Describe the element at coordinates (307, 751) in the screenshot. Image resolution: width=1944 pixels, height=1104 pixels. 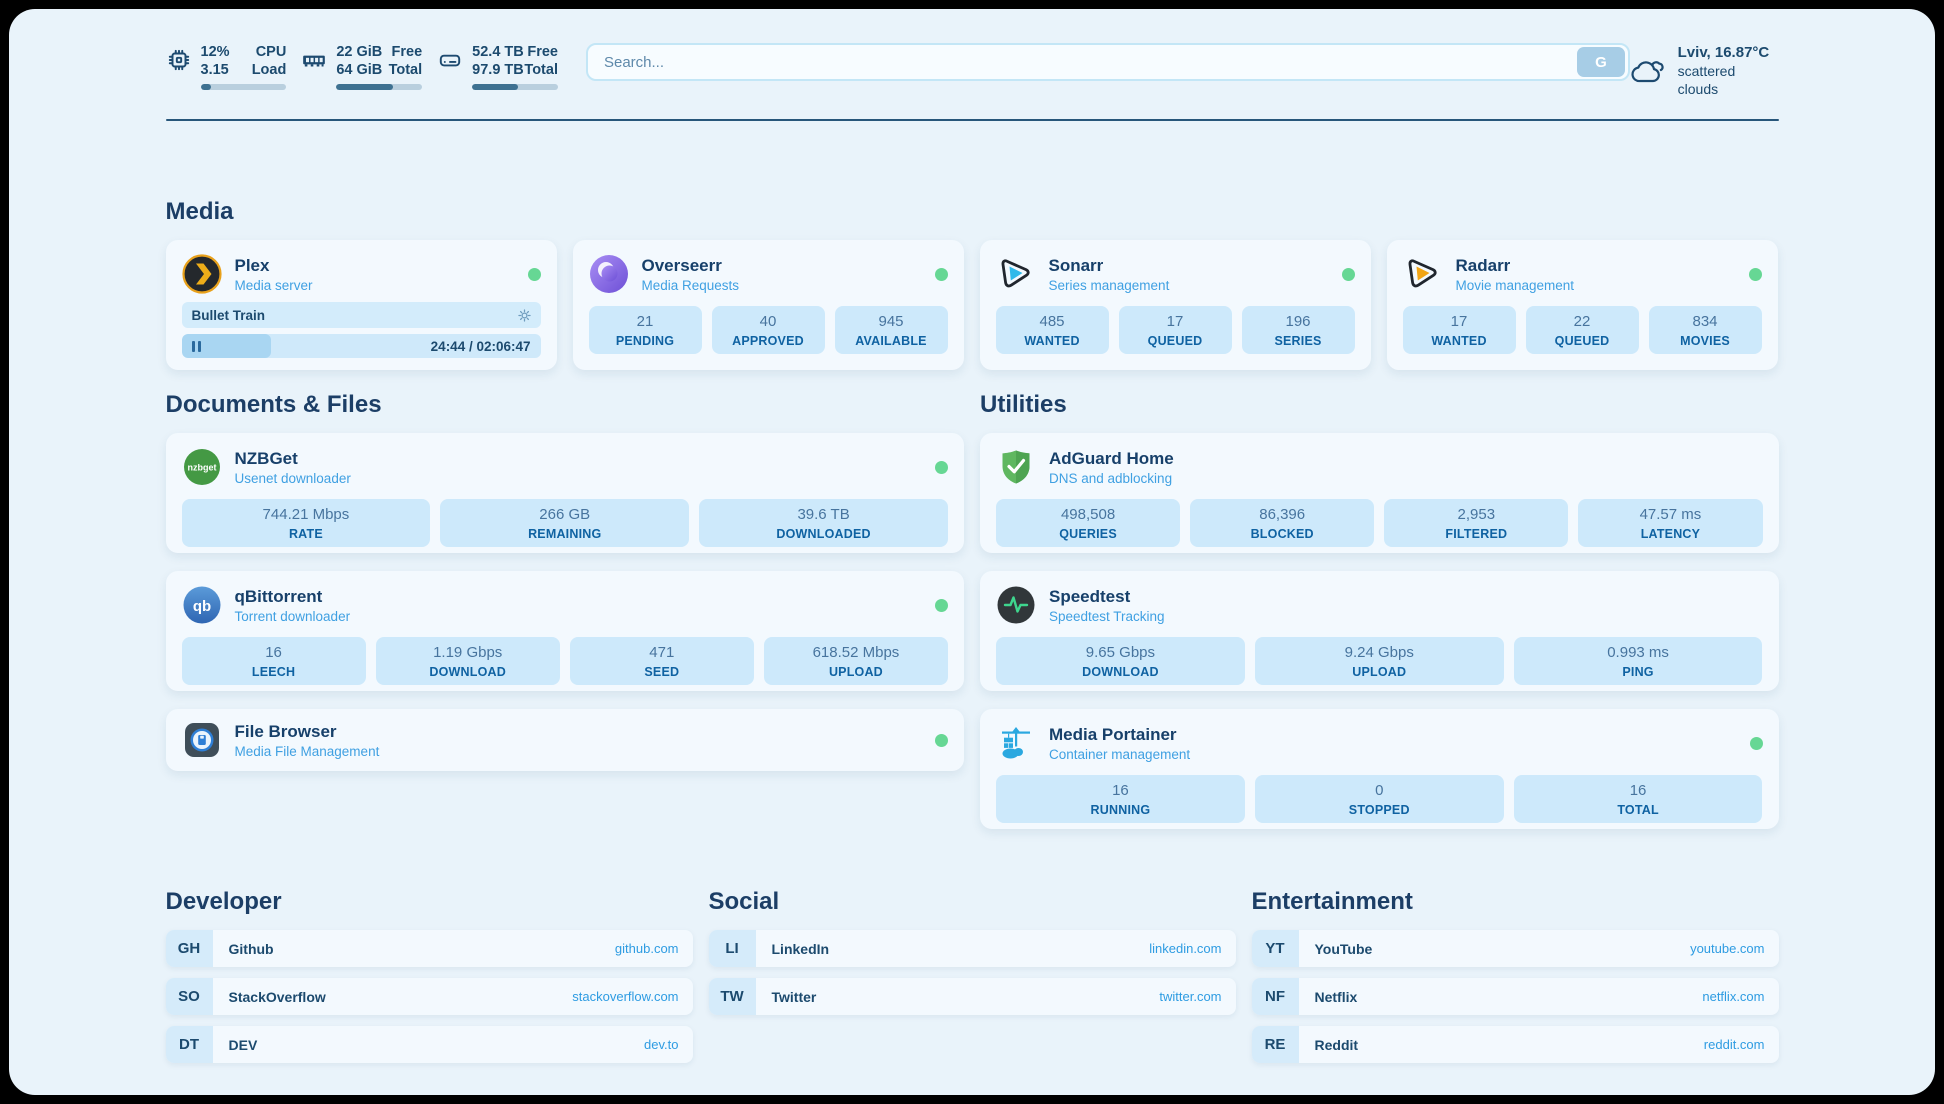
I see `app-subtitle: Media File Management` at that location.